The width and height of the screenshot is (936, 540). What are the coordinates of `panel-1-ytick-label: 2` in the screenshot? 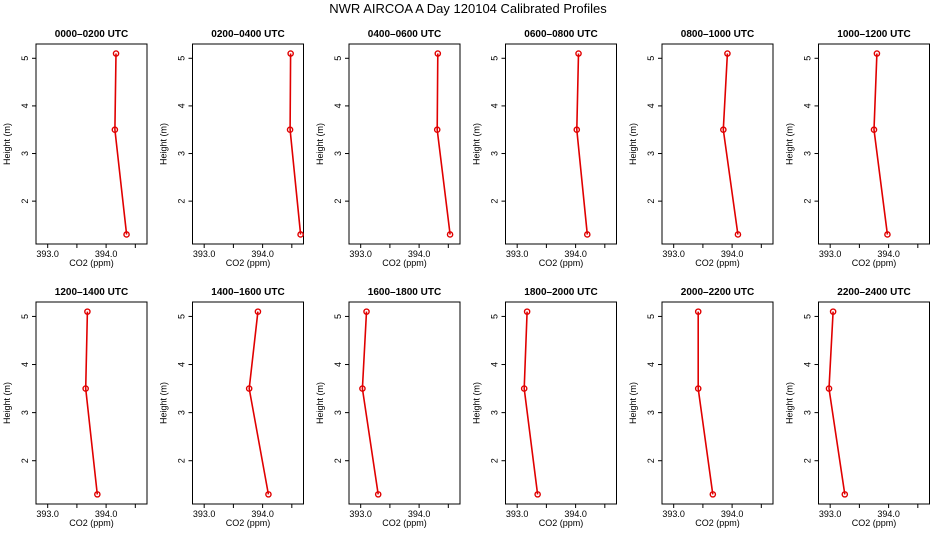 It's located at (25, 201).